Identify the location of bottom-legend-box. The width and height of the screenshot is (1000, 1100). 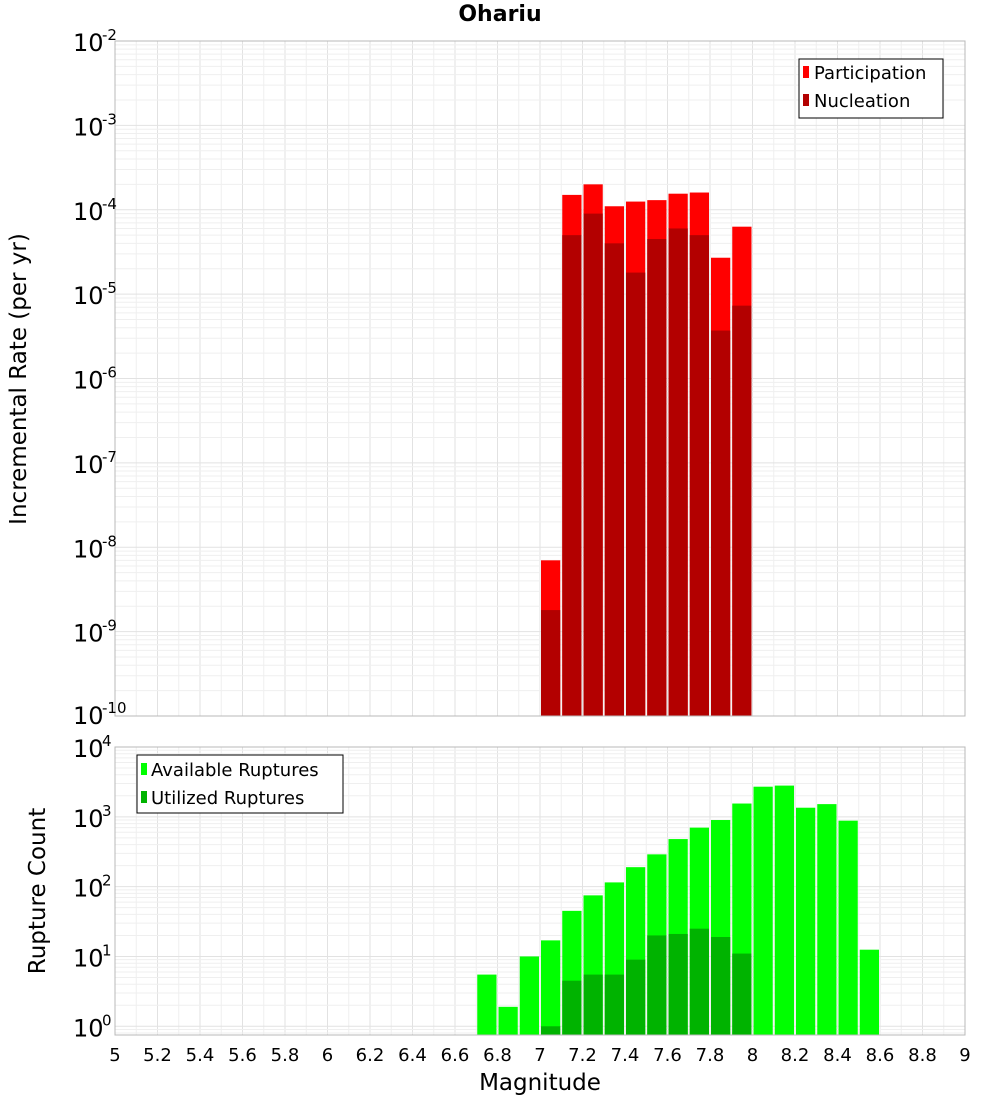
(240, 784).